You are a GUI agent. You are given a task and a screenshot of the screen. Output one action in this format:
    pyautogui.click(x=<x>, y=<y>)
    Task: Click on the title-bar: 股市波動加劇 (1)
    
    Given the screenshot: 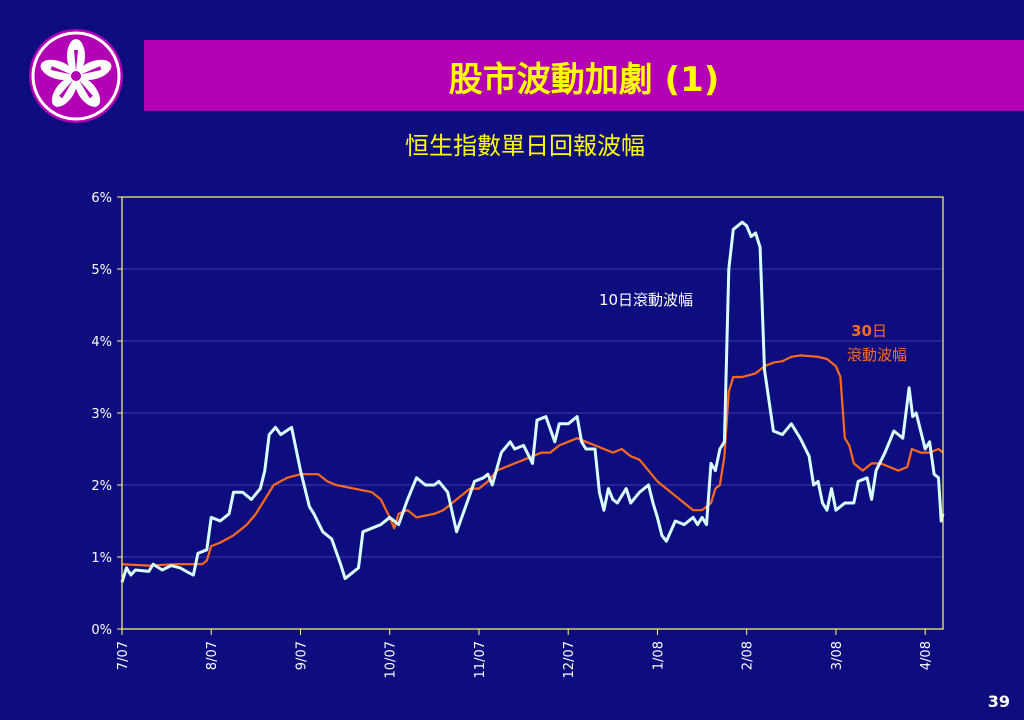 What is the action you would take?
    pyautogui.click(x=584, y=75)
    